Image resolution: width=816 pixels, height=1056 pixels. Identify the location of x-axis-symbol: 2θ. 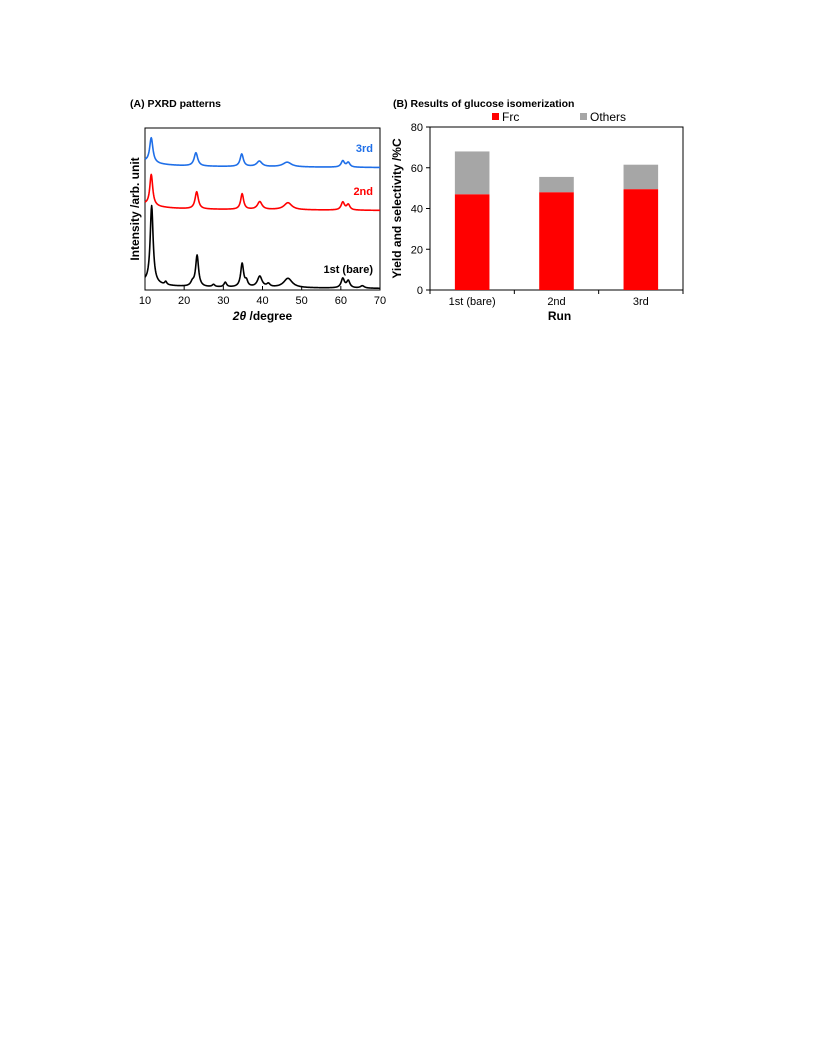
(239, 316).